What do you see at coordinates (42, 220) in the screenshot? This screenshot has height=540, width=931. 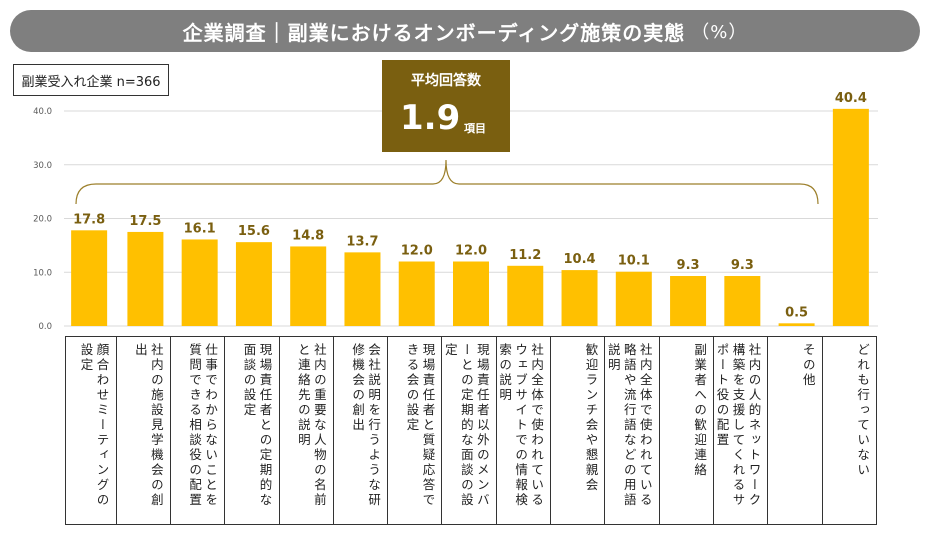 I see `y-tick-label: 20.0` at bounding box center [42, 220].